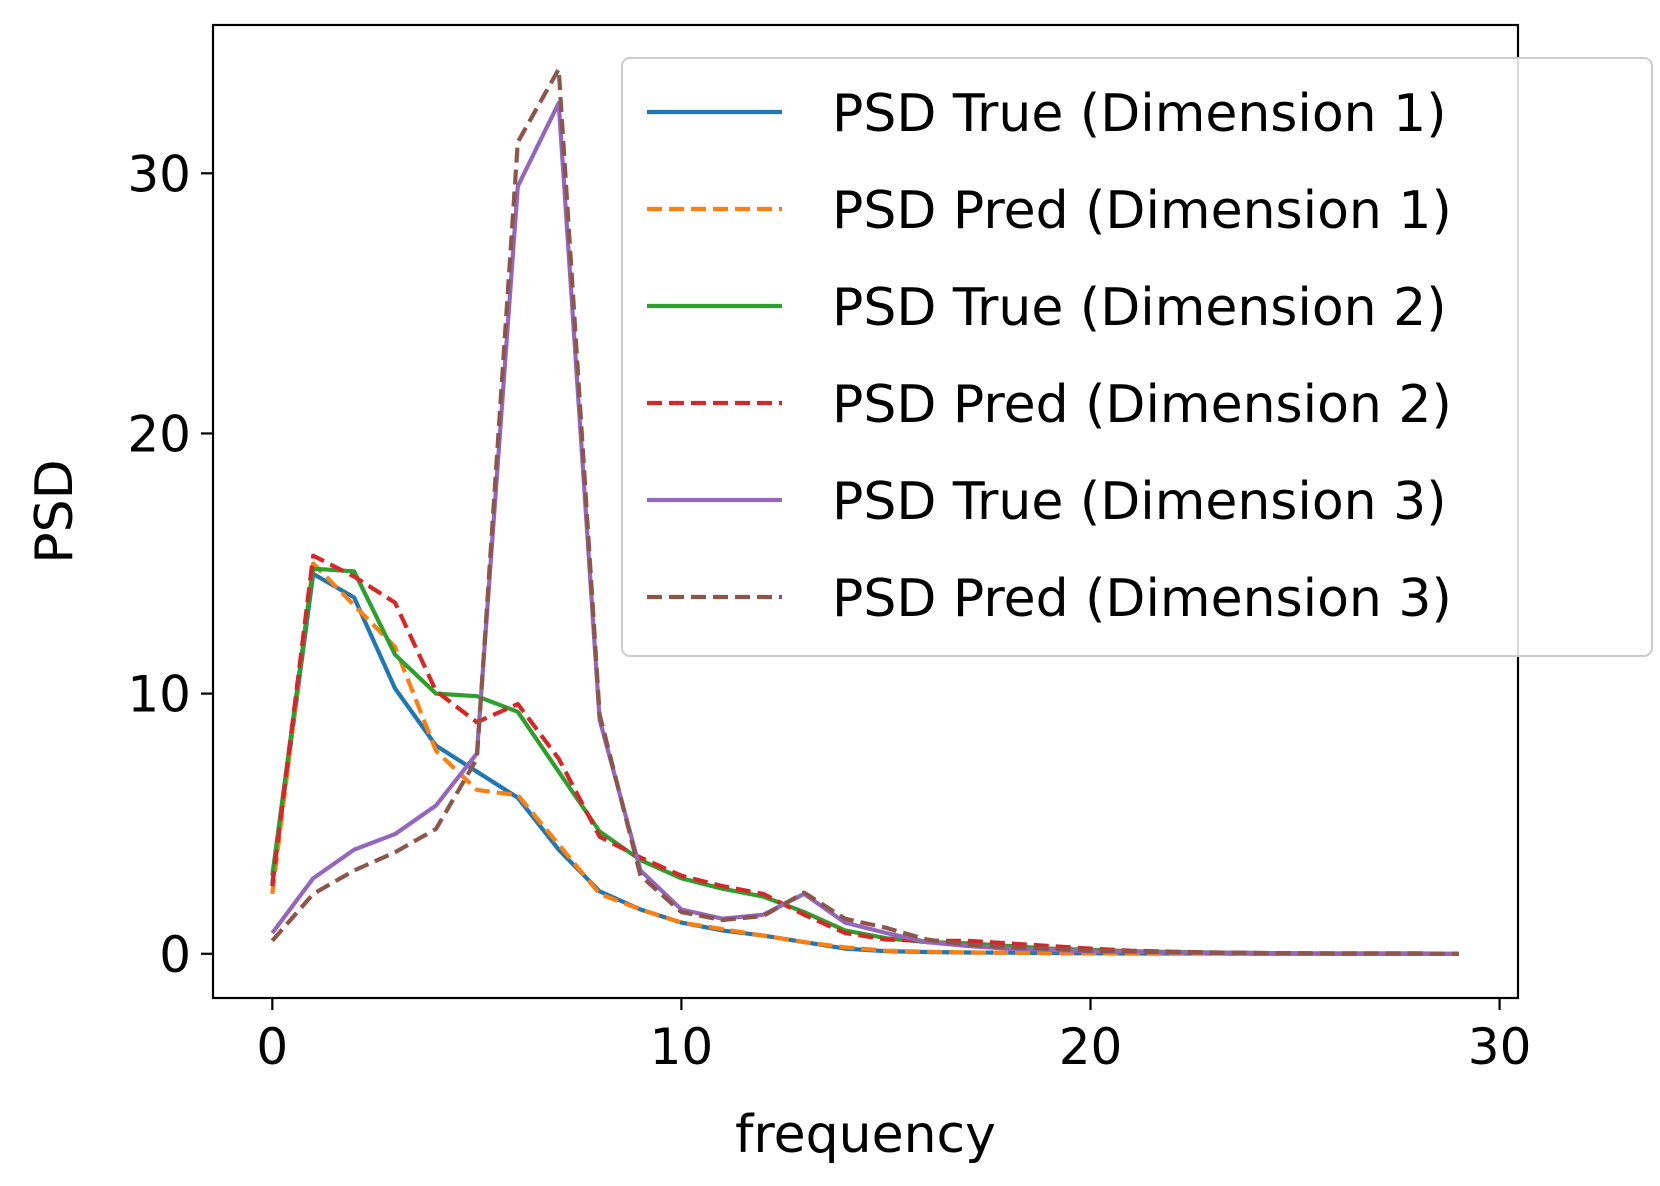 The width and height of the screenshot is (1660, 1186). I want to click on y-tick-label: 20, so click(159, 434).